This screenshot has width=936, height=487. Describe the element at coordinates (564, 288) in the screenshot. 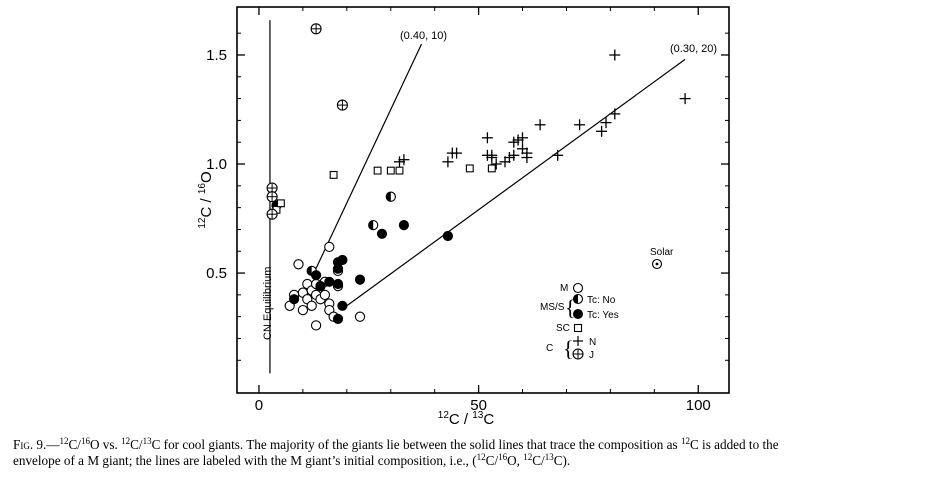

I see `legend-m-label: M` at that location.